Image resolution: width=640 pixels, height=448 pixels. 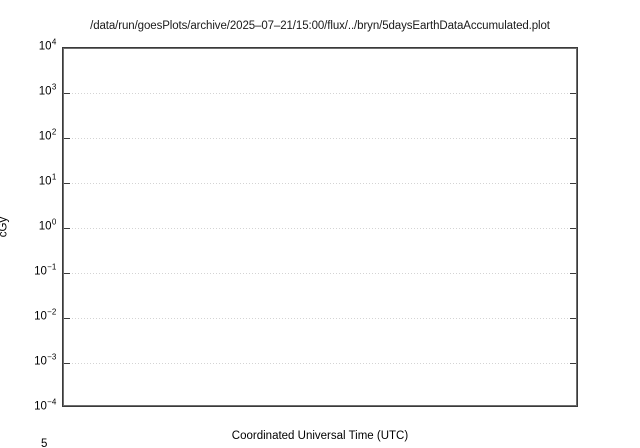 I want to click on x-axis-tick-label-clipped: 5, so click(x=44, y=443).